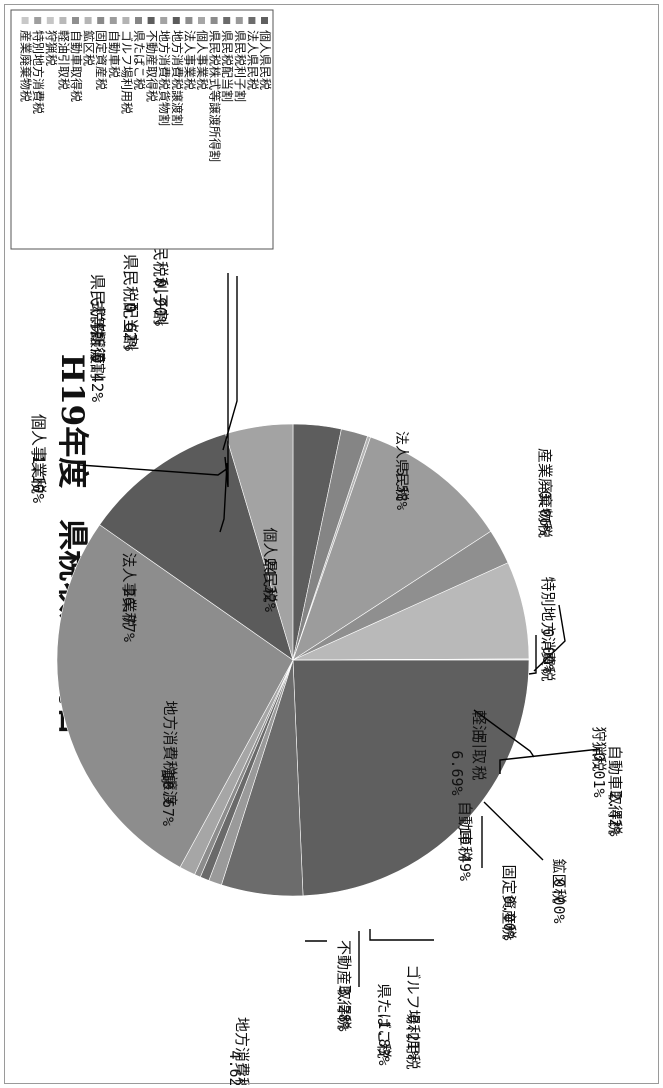  What do you see at coordinates (152, 66) in the screenshot?
I see `legend-item-9: 不動産取得税` at bounding box center [152, 66].